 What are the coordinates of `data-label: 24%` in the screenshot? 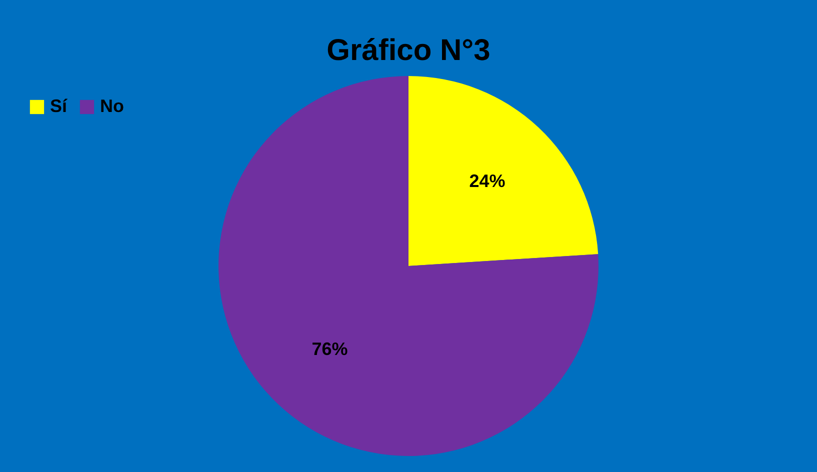 It's located at (487, 181).